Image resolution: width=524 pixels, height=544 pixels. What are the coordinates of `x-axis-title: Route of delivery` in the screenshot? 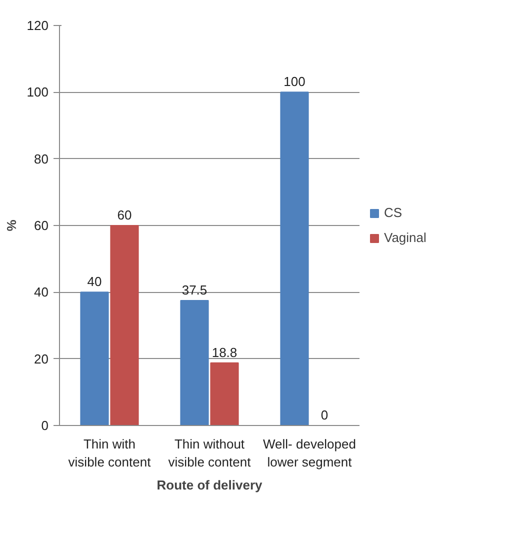 It's located at (210, 485).